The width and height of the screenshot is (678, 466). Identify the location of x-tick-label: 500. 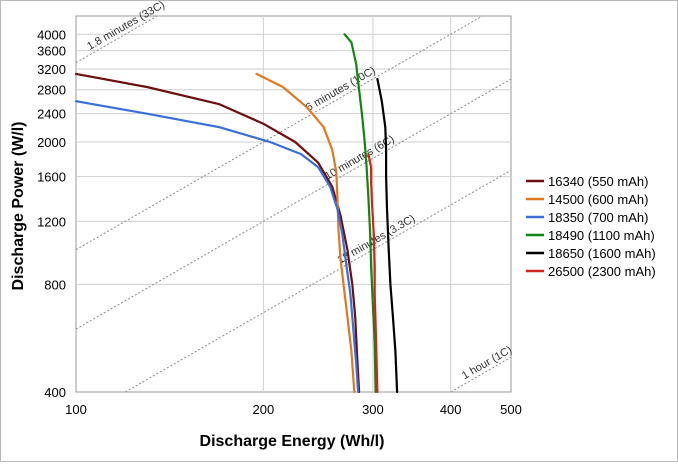
(511, 409).